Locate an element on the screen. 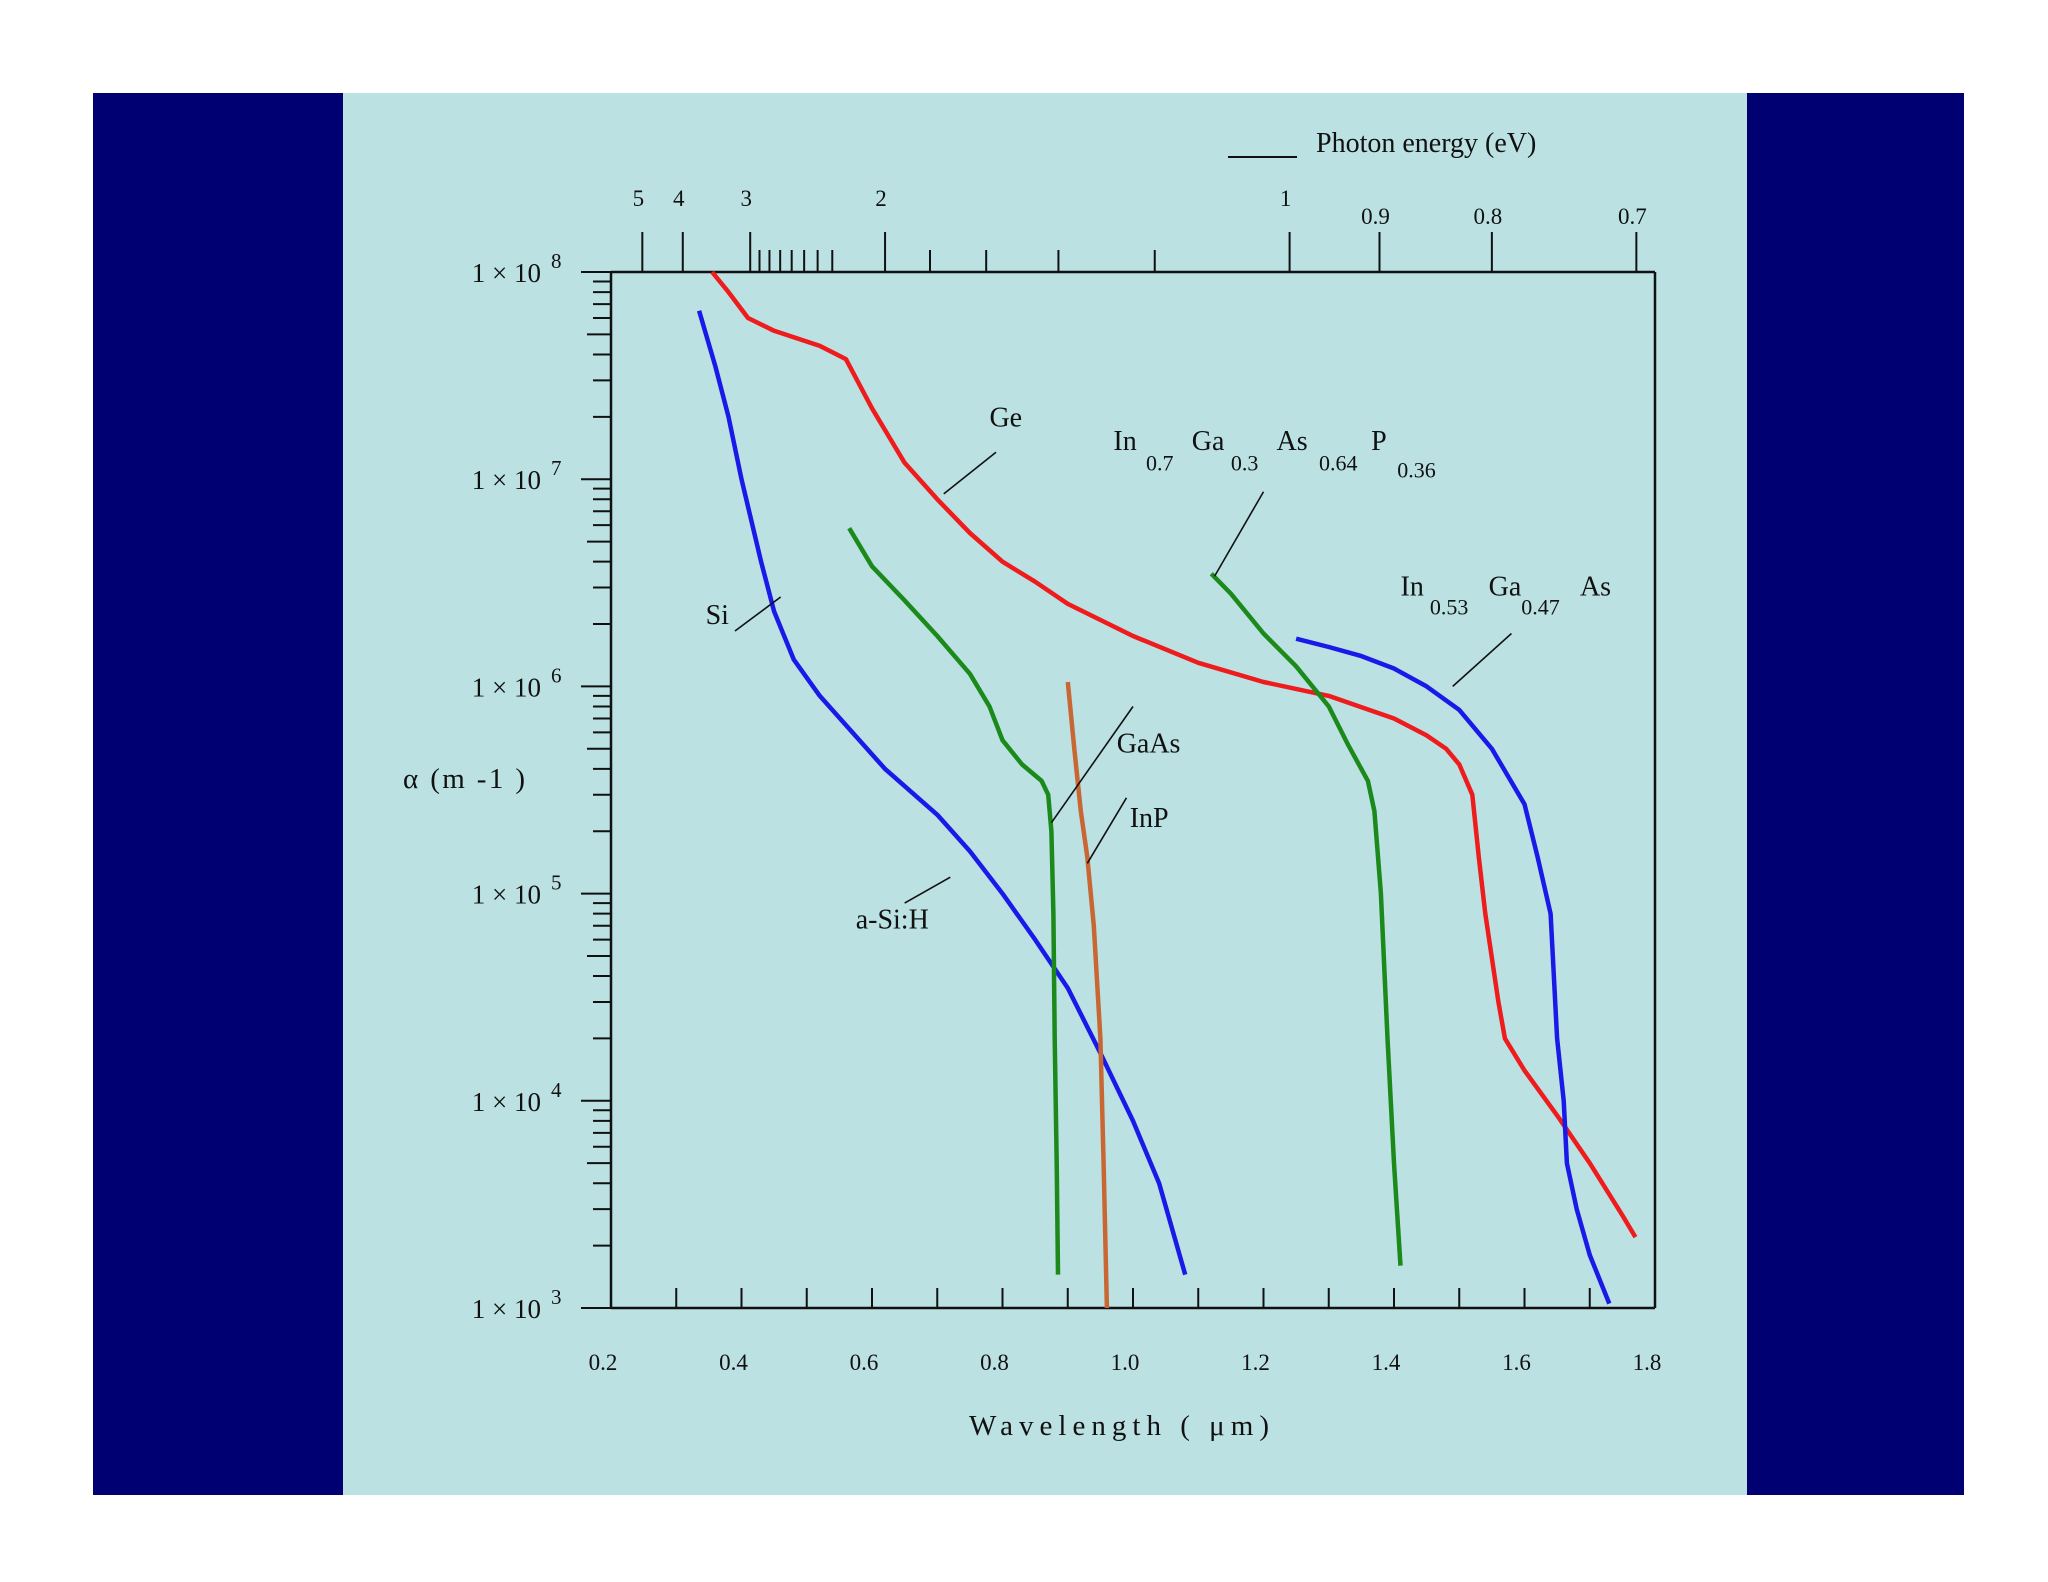 The width and height of the screenshot is (2048, 1582). top-tick-label: 0.8 is located at coordinates (1488, 216).